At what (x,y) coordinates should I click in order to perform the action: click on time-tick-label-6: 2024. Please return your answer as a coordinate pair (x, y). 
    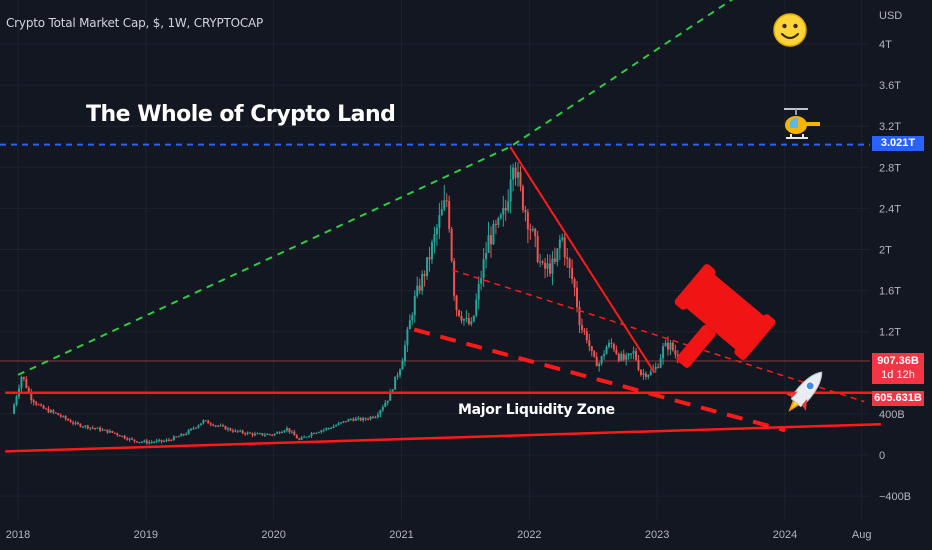
    Looking at the image, I should click on (785, 535).